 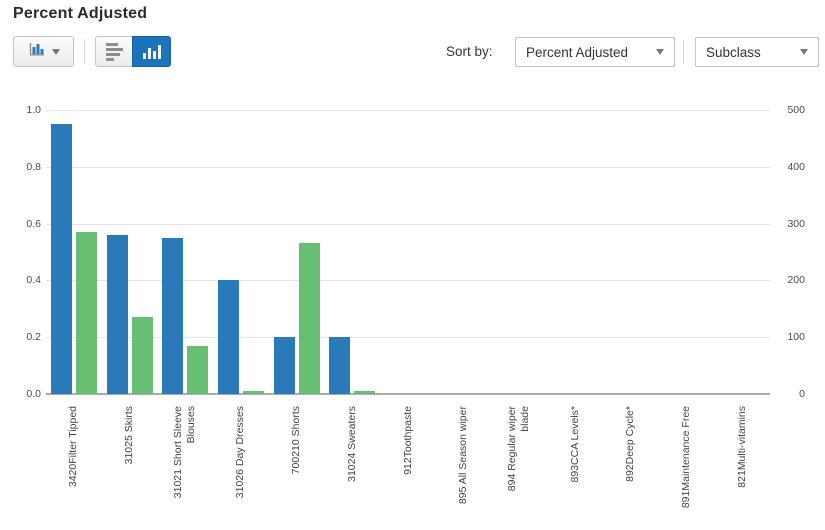 I want to click on vertical-bar-toggle-button, so click(x=151, y=51).